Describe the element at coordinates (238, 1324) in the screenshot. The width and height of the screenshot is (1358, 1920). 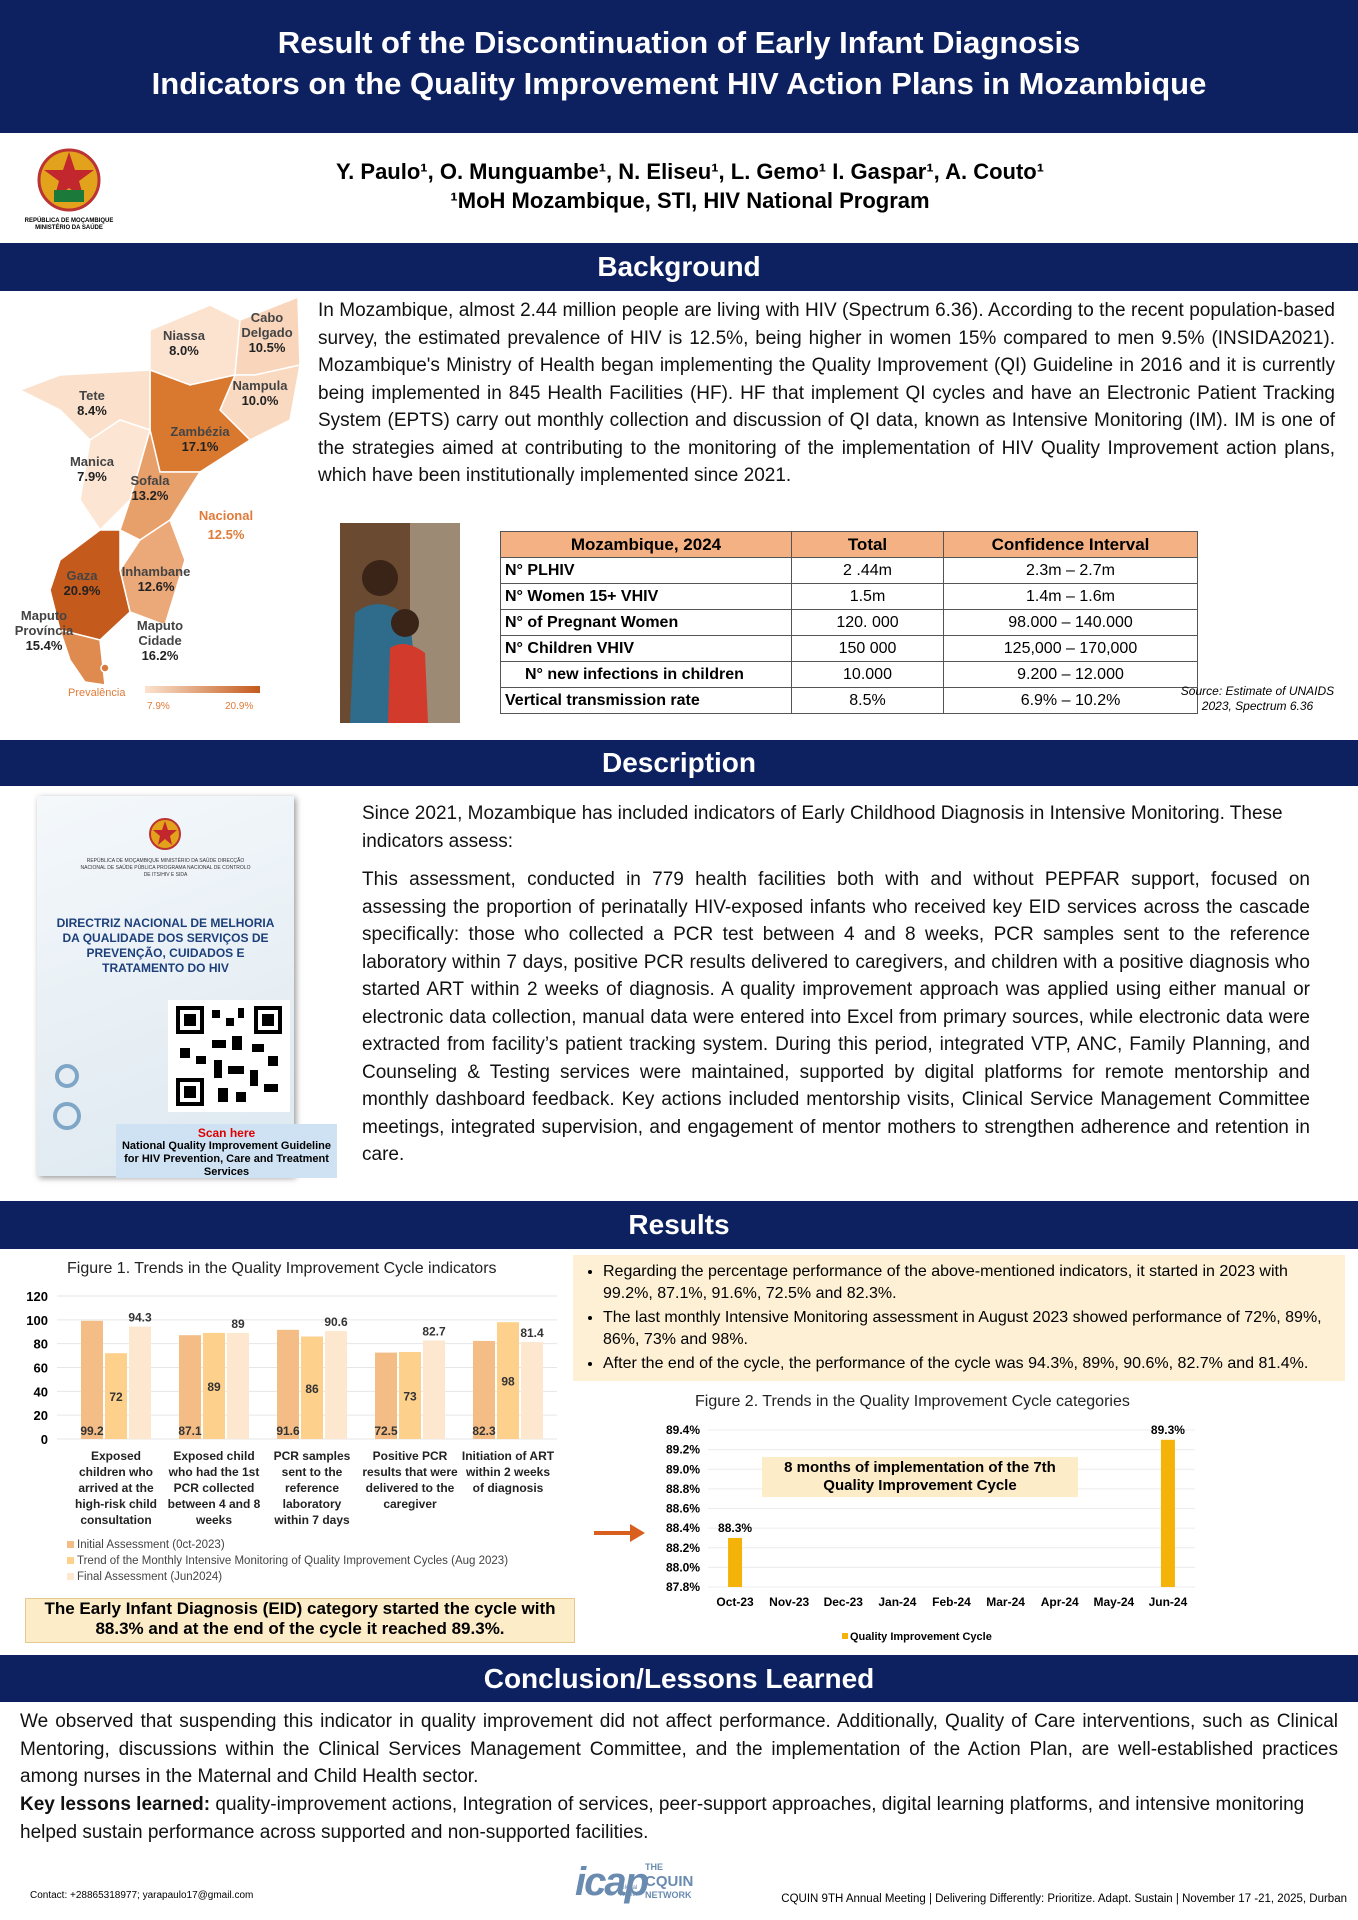
I see `data-label: 89` at that location.